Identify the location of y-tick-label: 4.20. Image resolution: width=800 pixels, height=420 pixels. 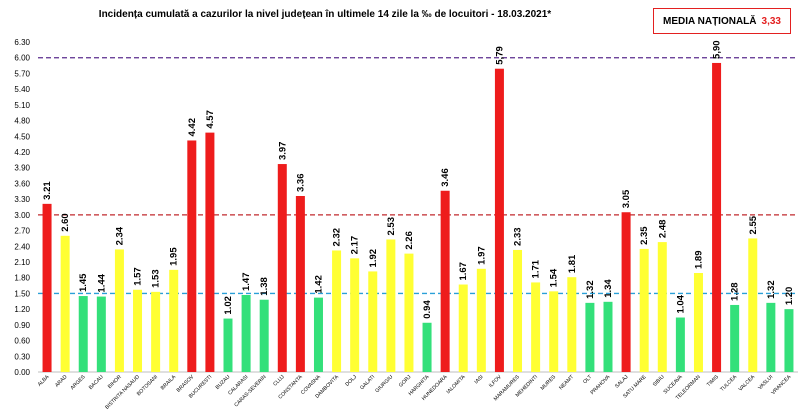
(22, 152).